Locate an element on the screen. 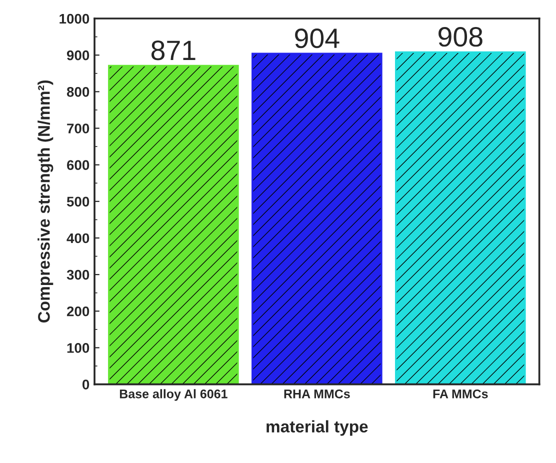  y-tick-label: 600 is located at coordinates (78, 165).